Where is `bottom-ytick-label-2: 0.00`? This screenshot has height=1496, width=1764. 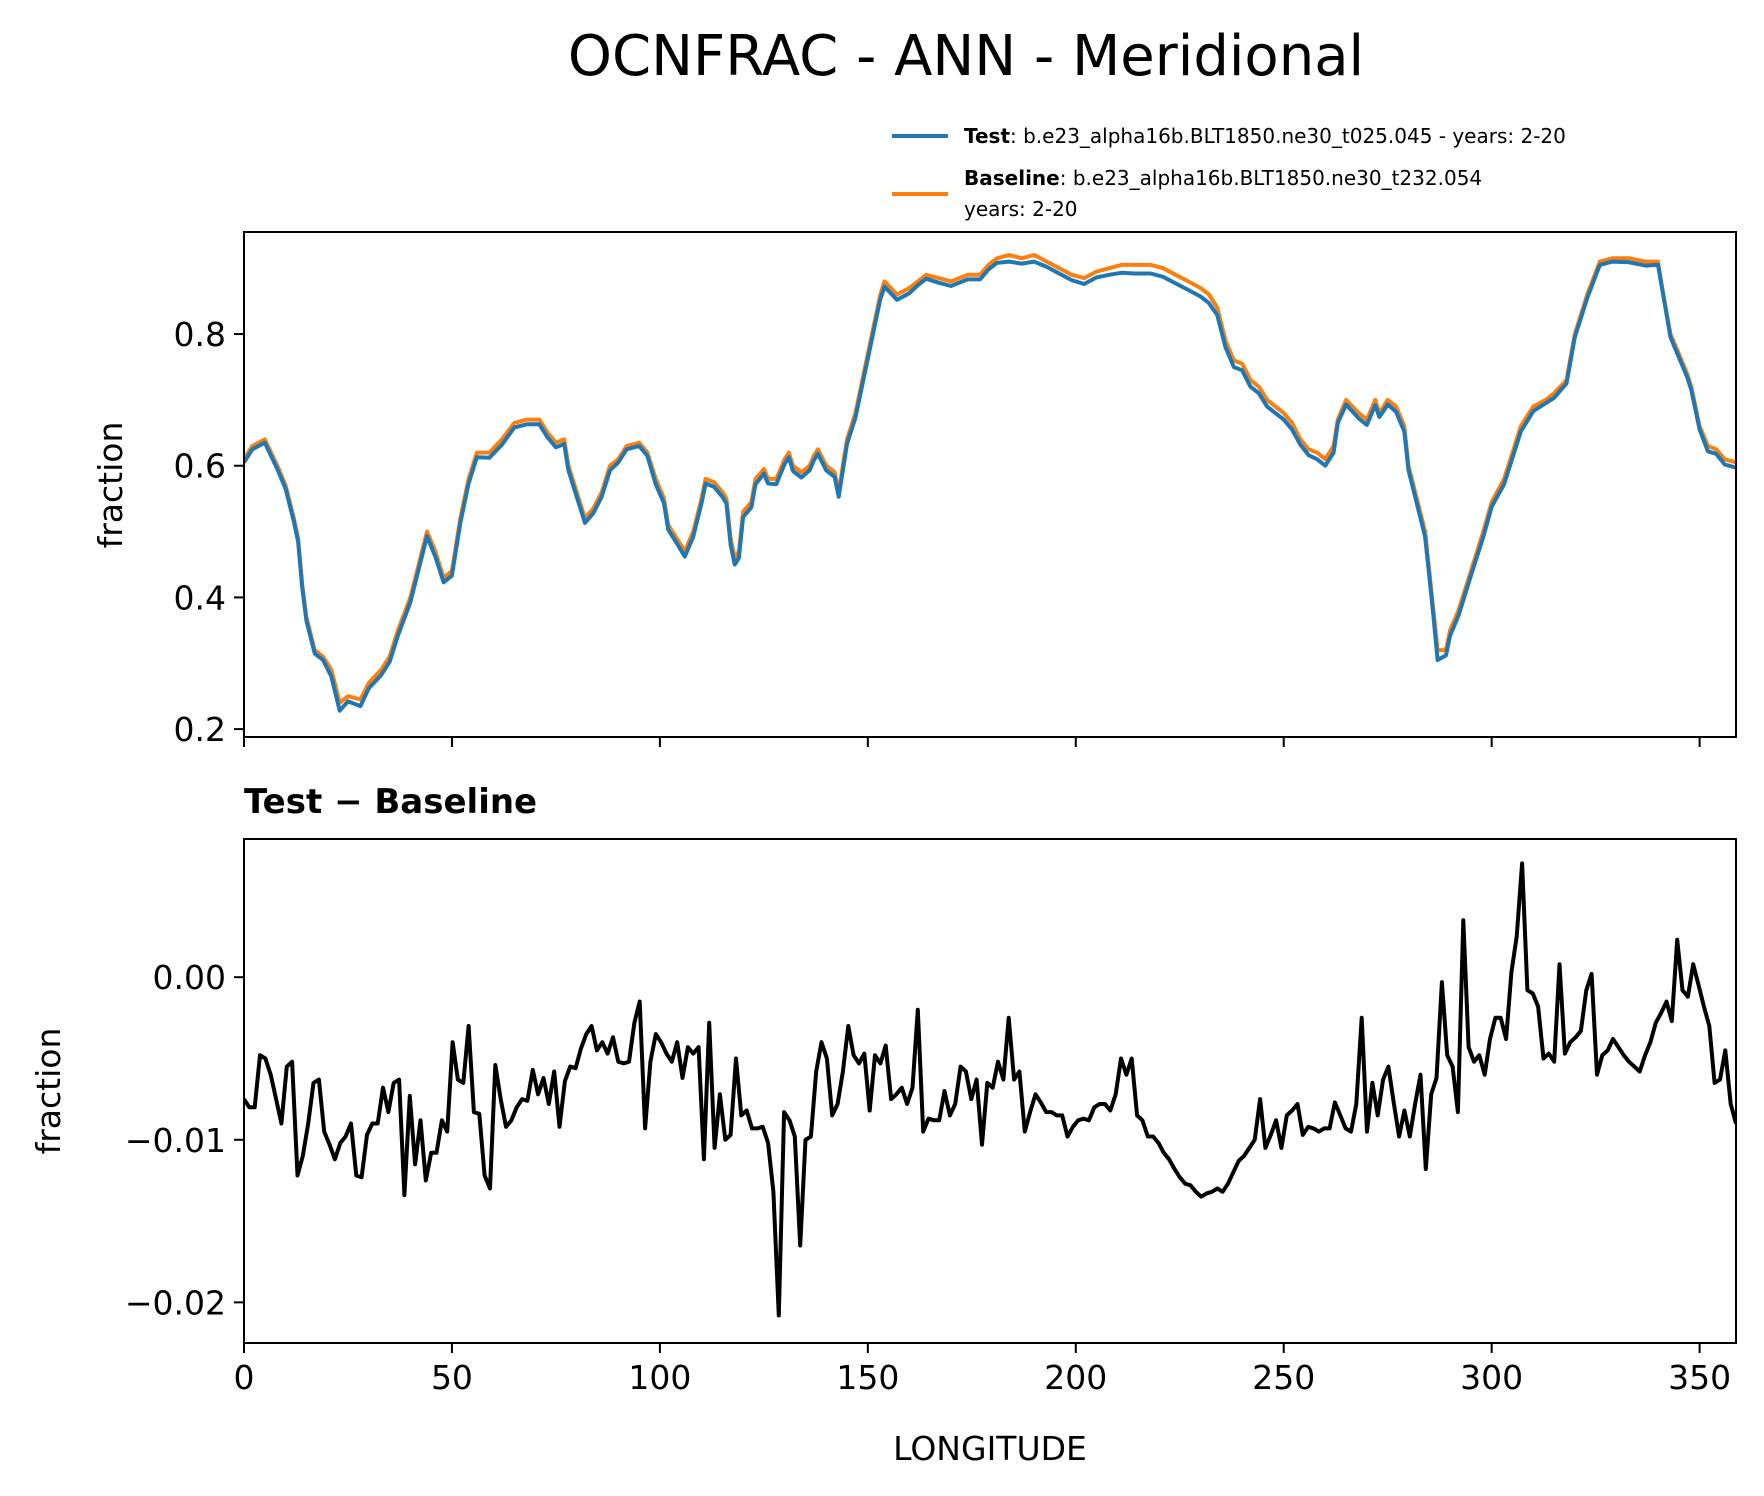
bottom-ytick-label-2: 0.00 is located at coordinates (189, 977).